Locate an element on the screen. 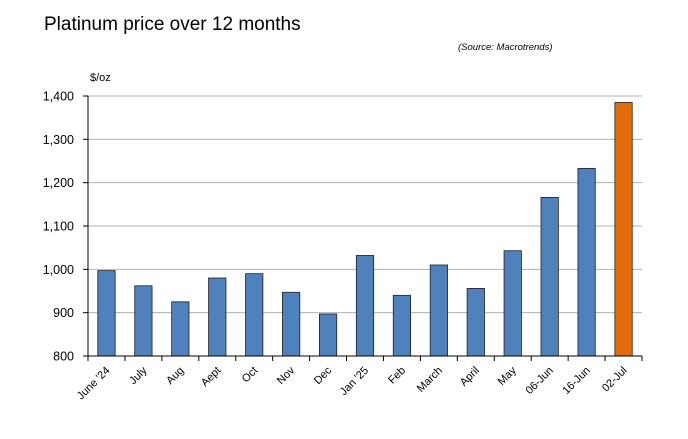 This screenshot has height=439, width=688. x-tick-label: Feb is located at coordinates (397, 376).